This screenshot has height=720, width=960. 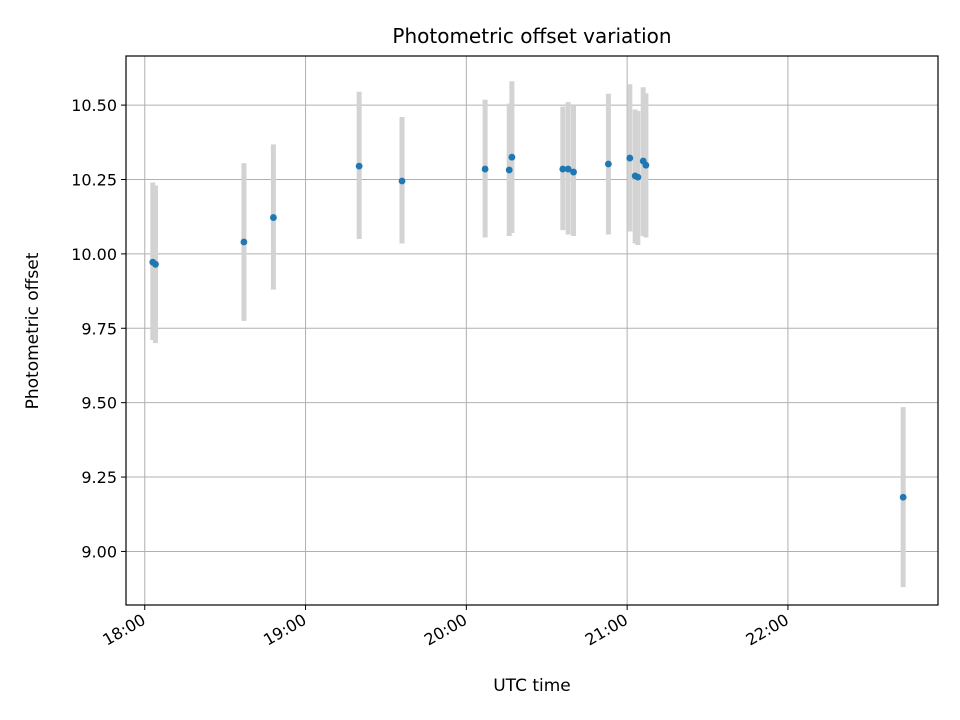 What do you see at coordinates (94, 254) in the screenshot?
I see `y-tick-label: 10.00` at bounding box center [94, 254].